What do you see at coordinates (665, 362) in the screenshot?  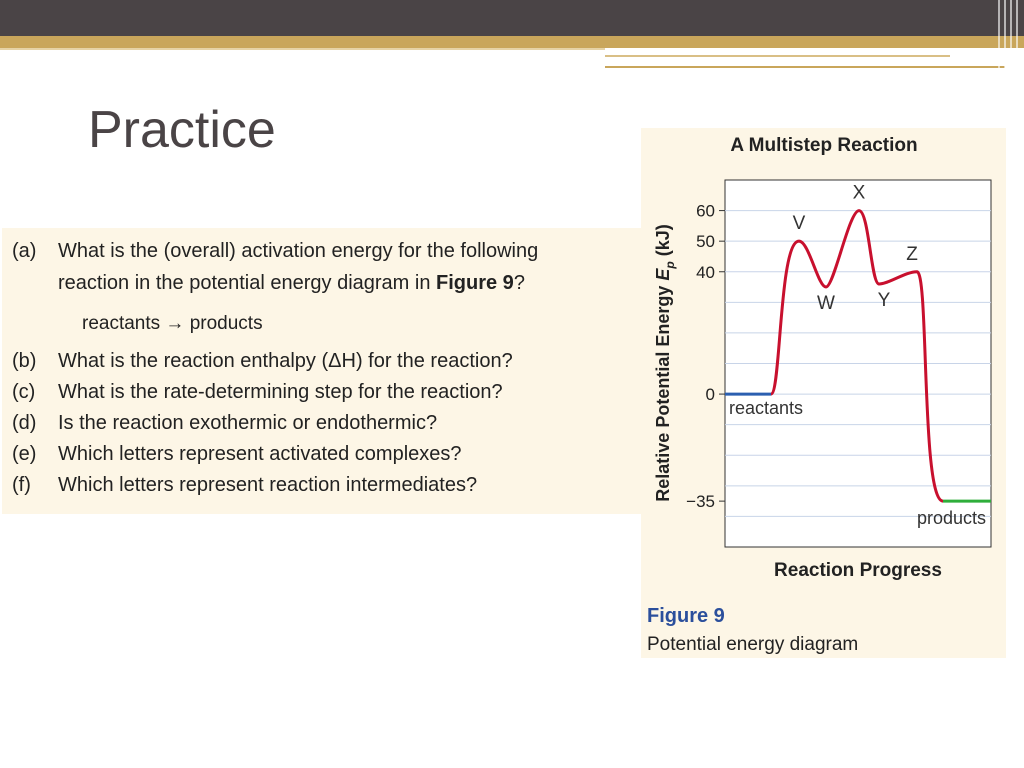 I see `y-axis-label: Relative Potential Energy Ep (kJ)` at bounding box center [665, 362].